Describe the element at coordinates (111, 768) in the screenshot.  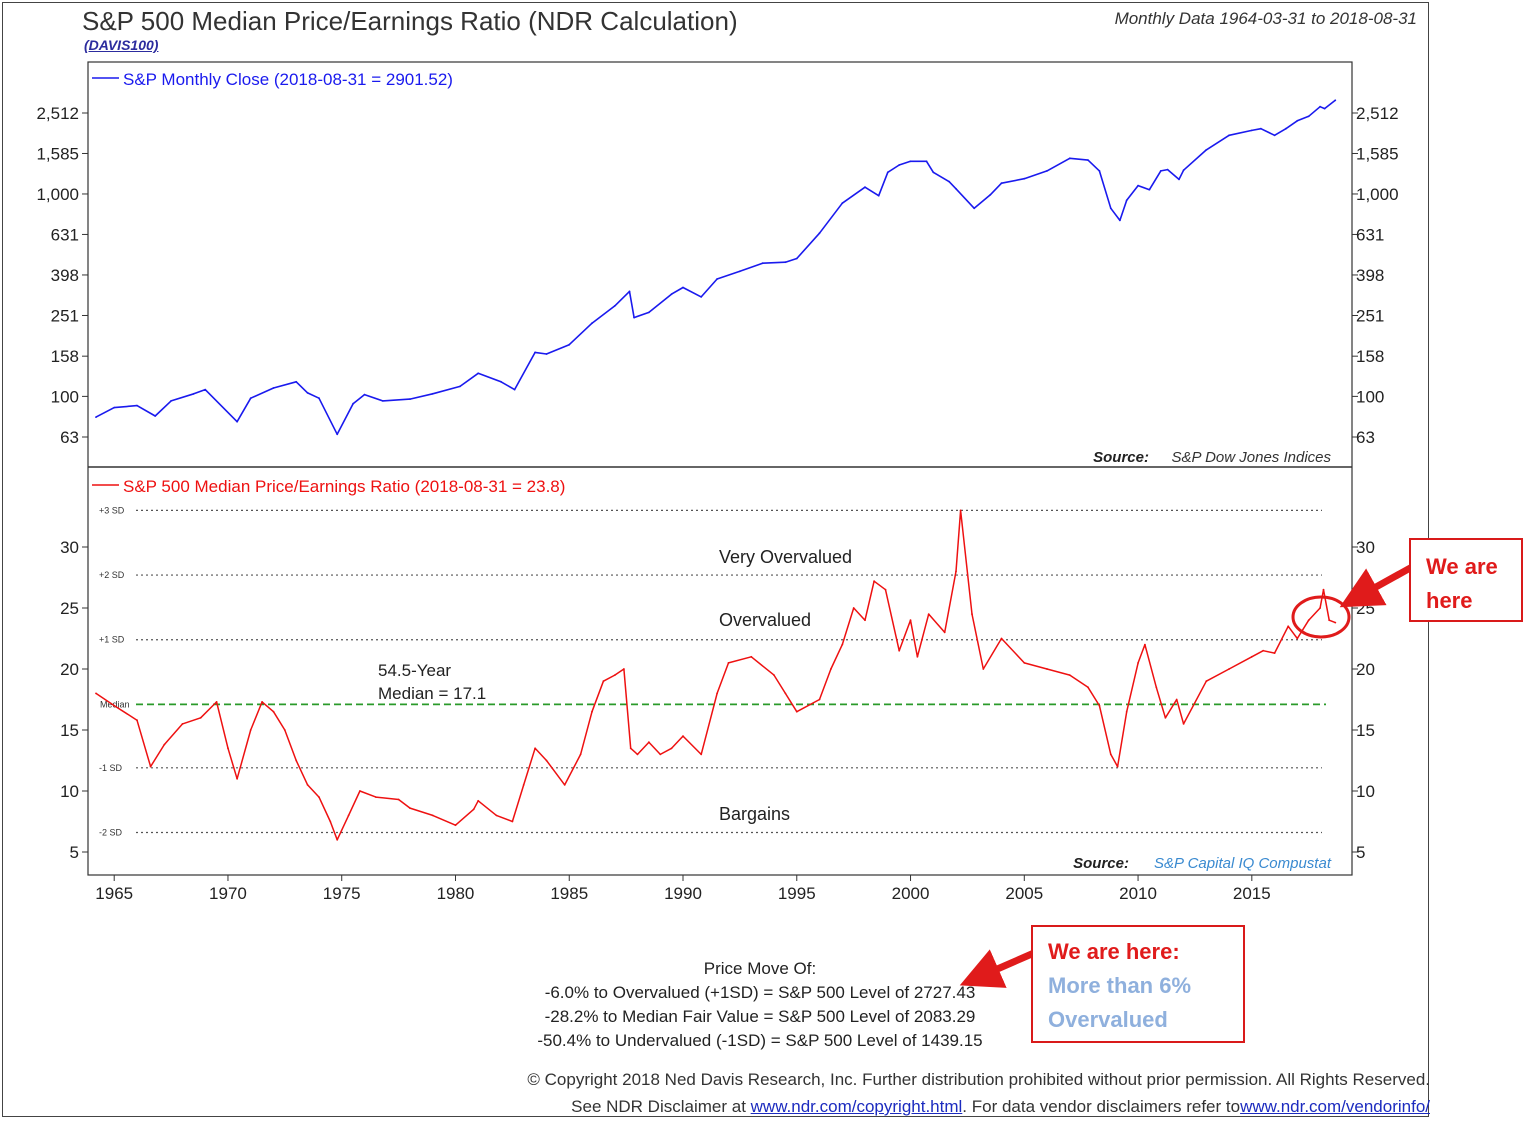
I see `sd-label: -1 SD` at that location.